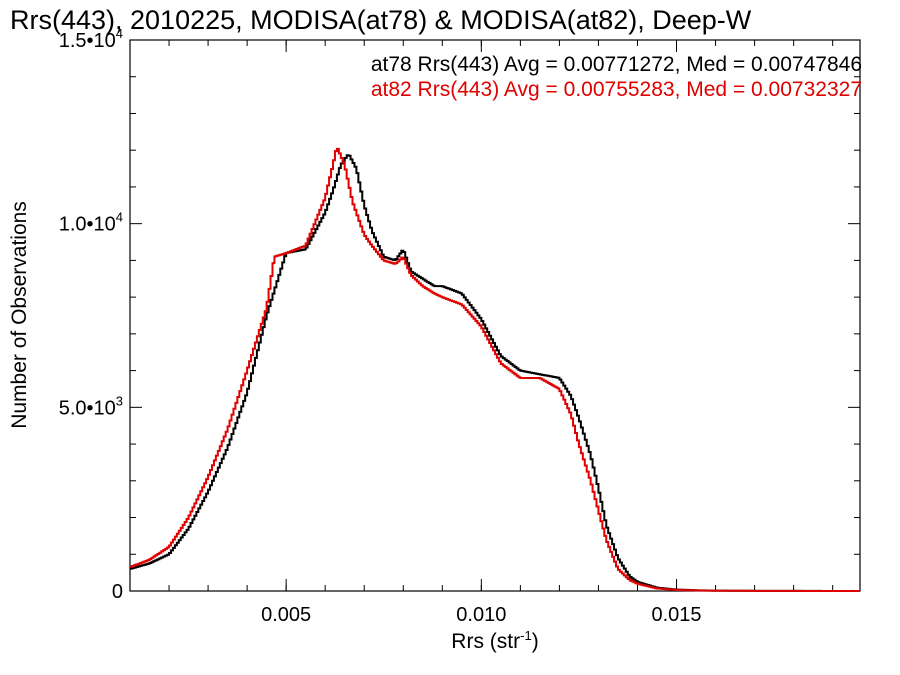  Describe the element at coordinates (119, 217) in the screenshot. I see `y-tick-exponent-2: 4` at that location.